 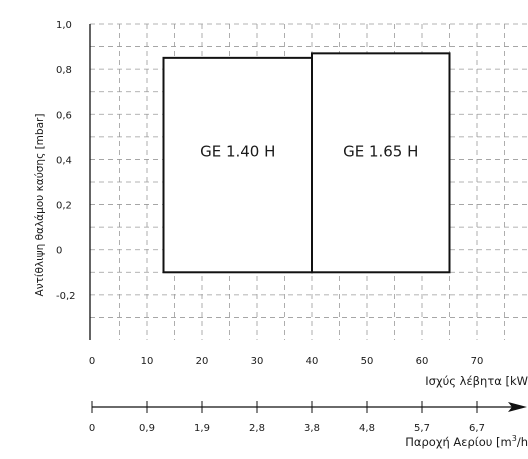 What do you see at coordinates (477, 428) in the screenshot?
I see `x2-tick-label: 6,7` at bounding box center [477, 428].